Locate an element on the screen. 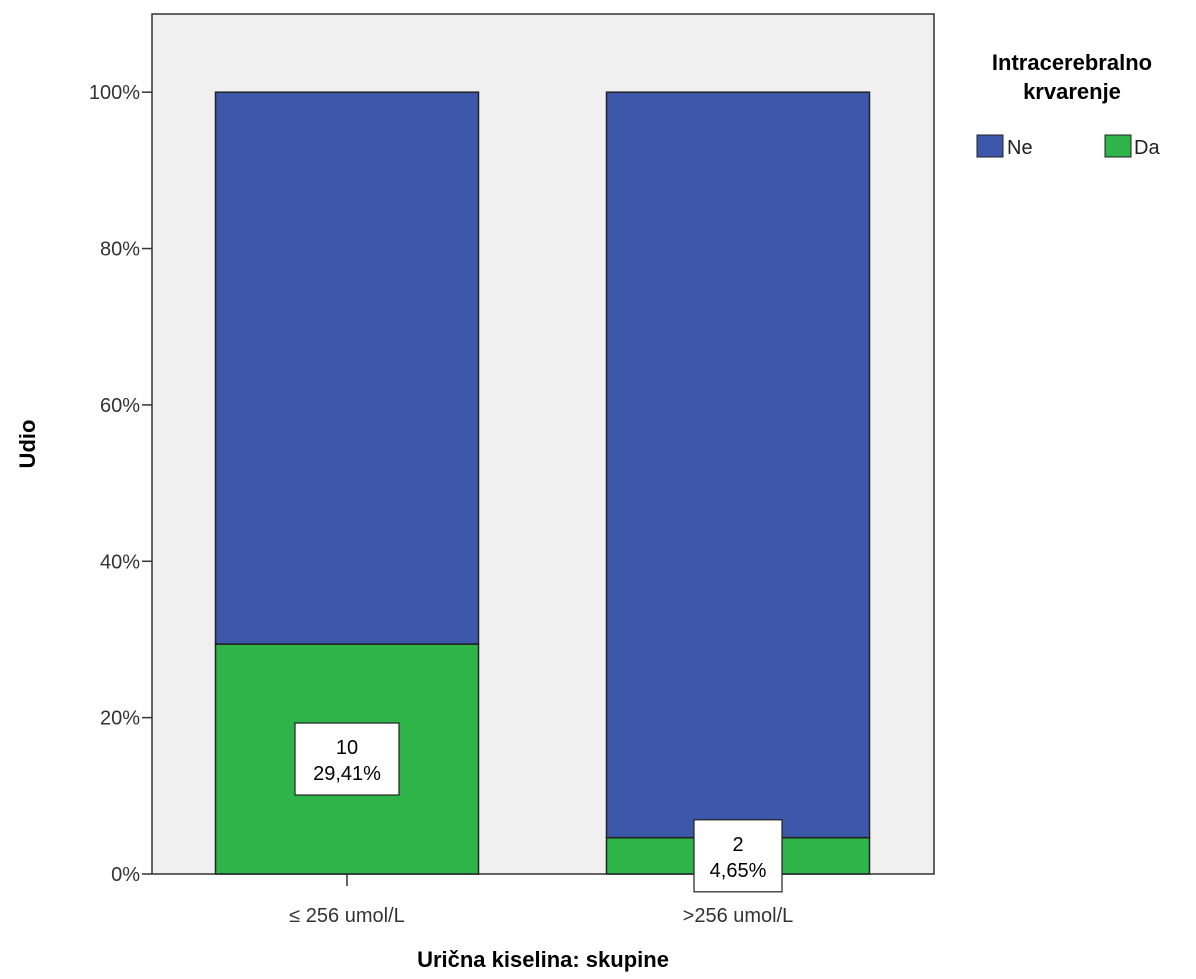 The height and width of the screenshot is (979, 1196). data-label-count: 10 is located at coordinates (347, 748).